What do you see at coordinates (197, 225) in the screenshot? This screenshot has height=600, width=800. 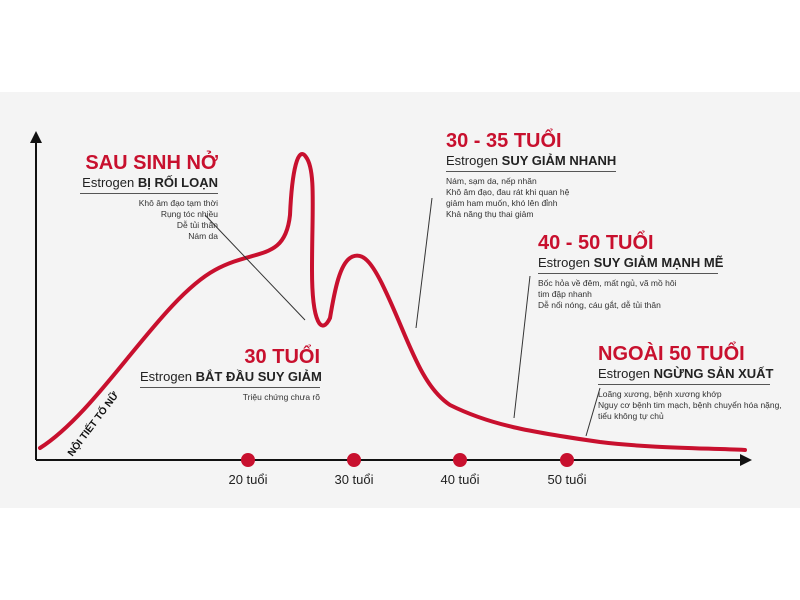 I see `annotation-note: Dễ tủi thân` at bounding box center [197, 225].